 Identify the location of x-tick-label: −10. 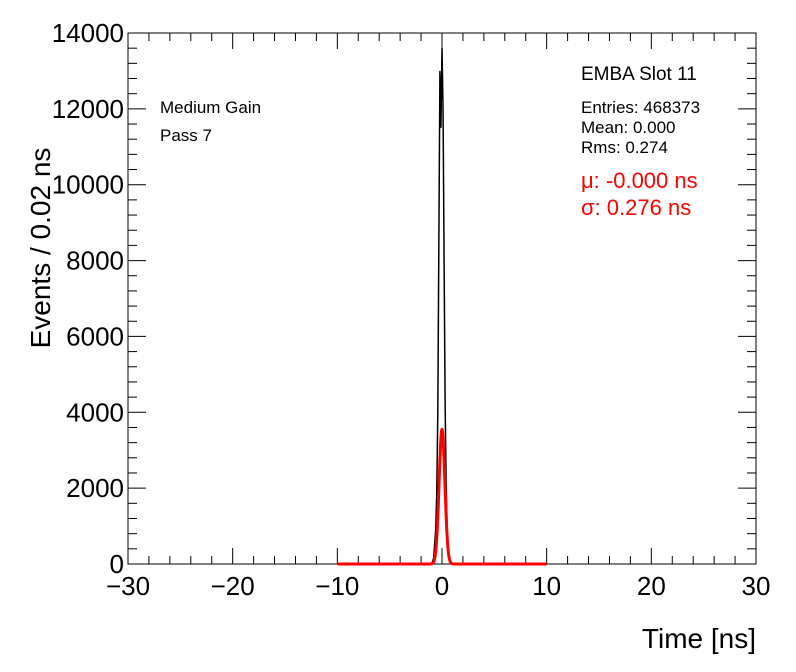
(337, 586).